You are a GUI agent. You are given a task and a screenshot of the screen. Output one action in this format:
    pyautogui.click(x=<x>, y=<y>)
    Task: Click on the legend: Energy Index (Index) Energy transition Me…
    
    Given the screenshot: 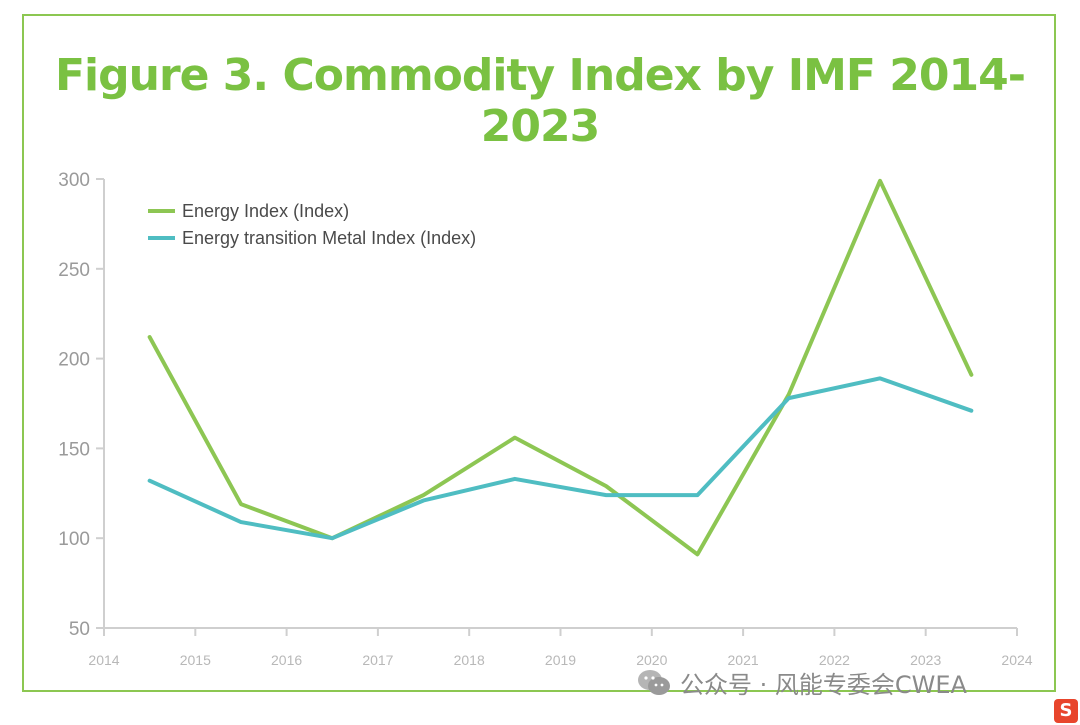 What is the action you would take?
    pyautogui.click(x=312, y=224)
    